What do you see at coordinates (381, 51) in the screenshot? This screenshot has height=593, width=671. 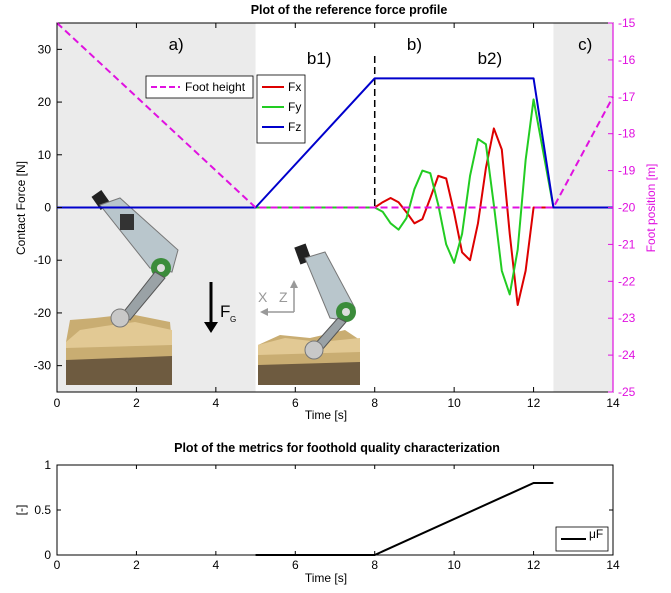 I see `region-labels: a) b1) b) b2) c)` at bounding box center [381, 51].